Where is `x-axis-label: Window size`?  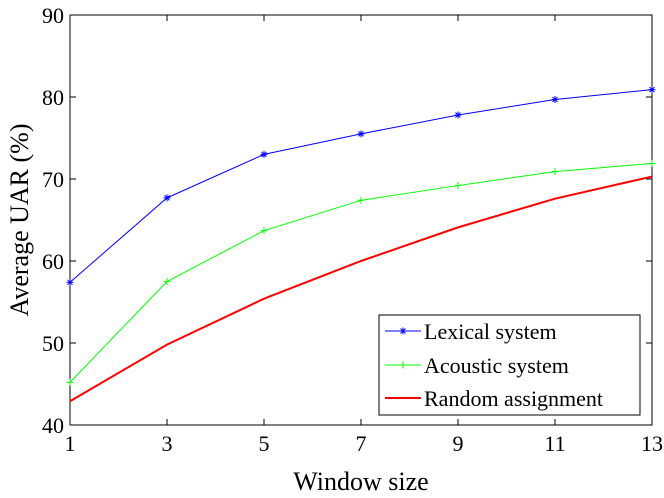
x-axis-label: Window size is located at coordinates (360, 481).